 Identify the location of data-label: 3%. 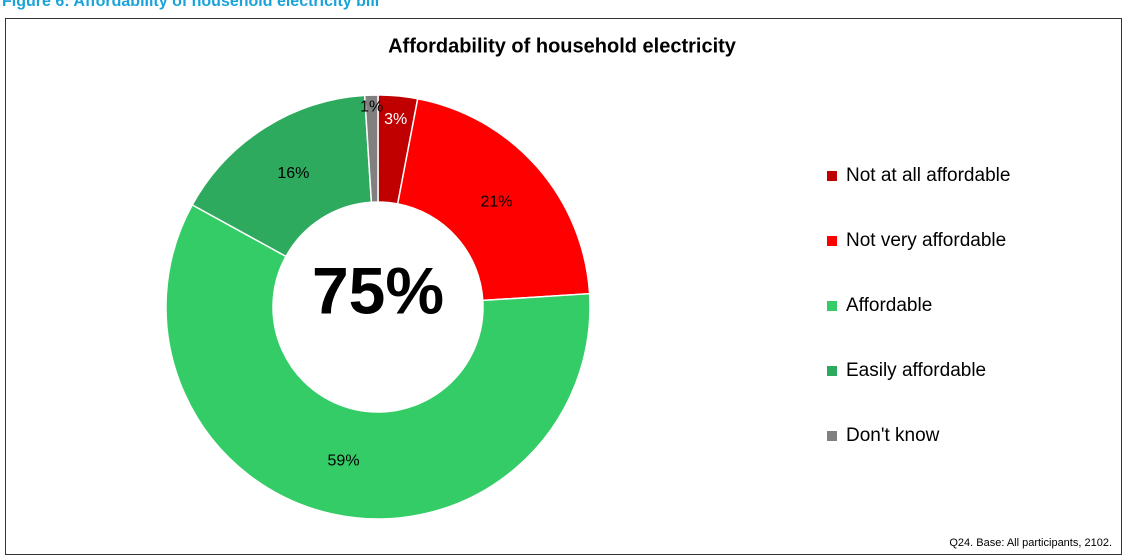
(395, 119).